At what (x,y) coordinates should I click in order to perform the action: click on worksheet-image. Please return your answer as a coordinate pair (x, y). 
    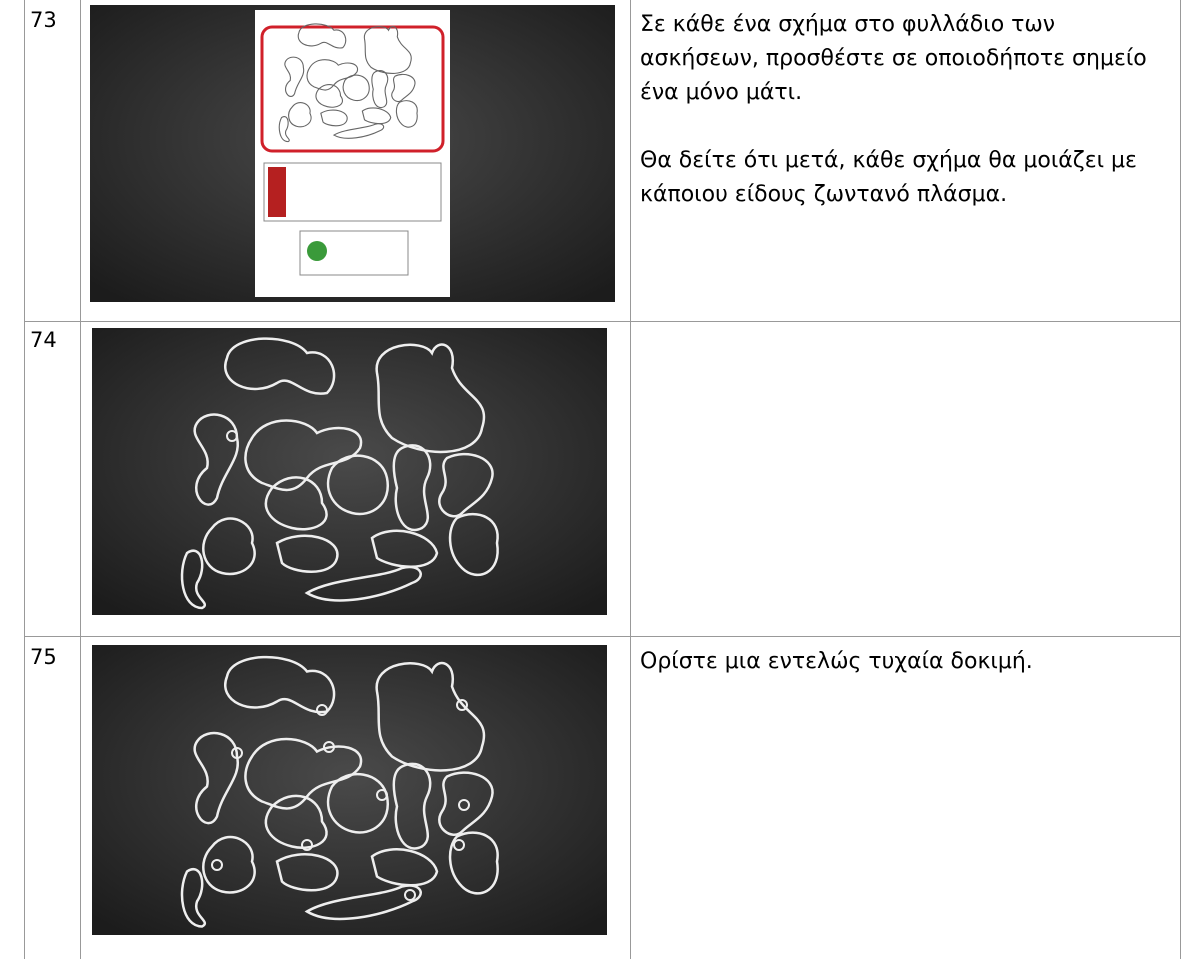
    Looking at the image, I should click on (352, 153).